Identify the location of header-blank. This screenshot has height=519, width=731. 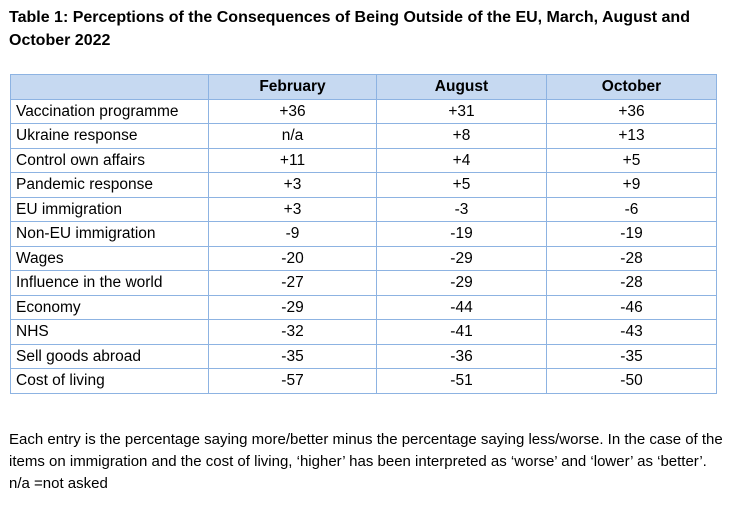
(109, 87).